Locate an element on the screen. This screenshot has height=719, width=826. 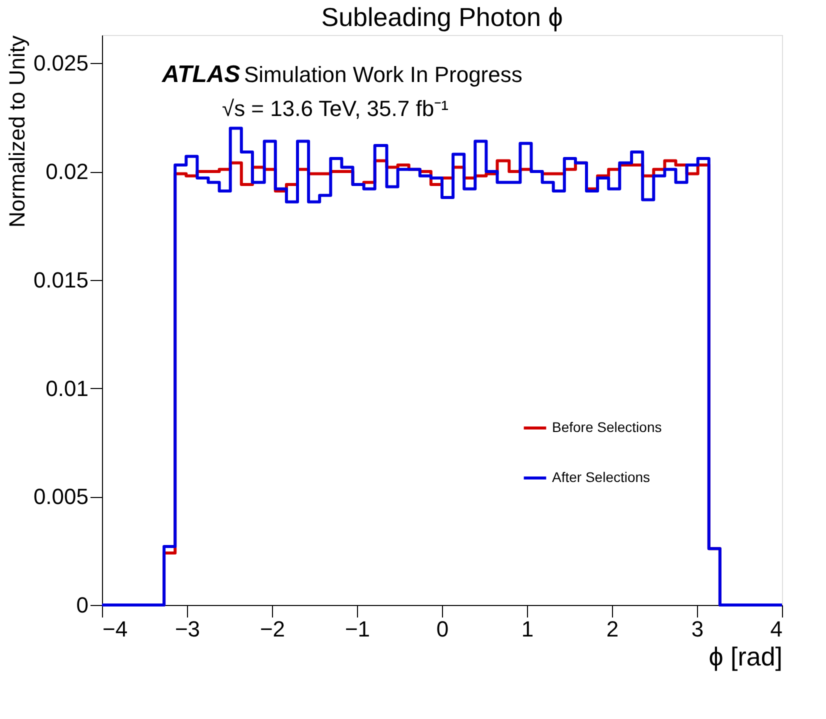
x-axis-title: ϕ [rad] is located at coordinates (745, 657).